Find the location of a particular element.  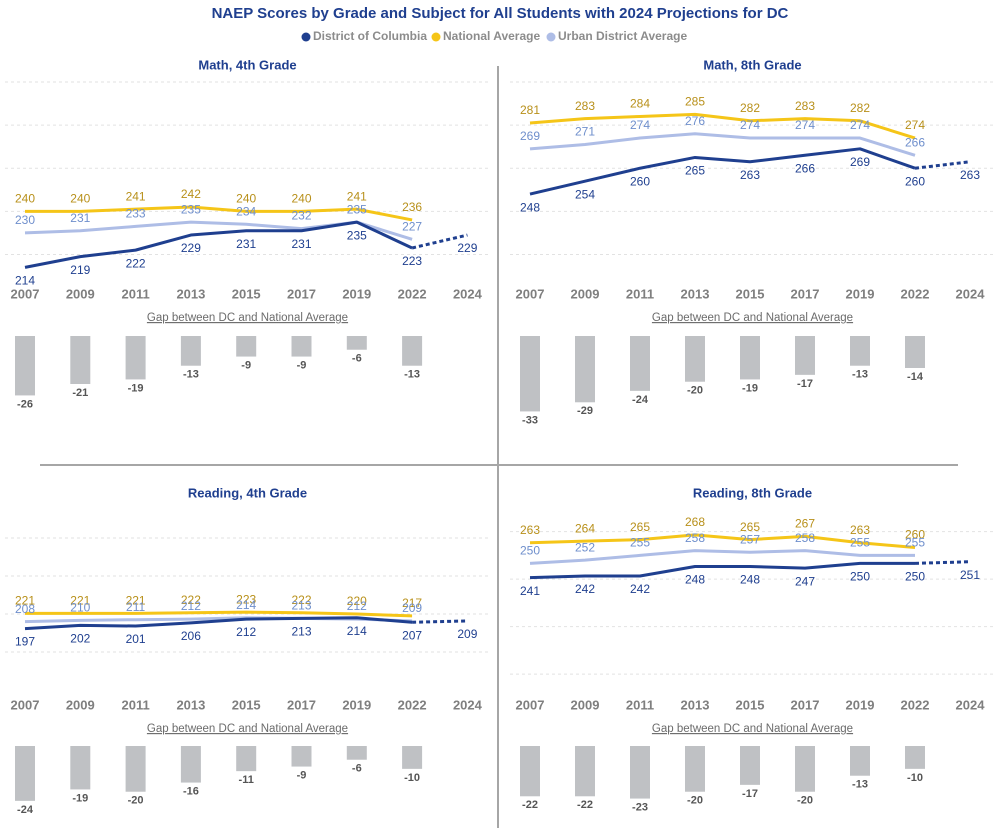

data-label: 214 is located at coordinates (246, 605).